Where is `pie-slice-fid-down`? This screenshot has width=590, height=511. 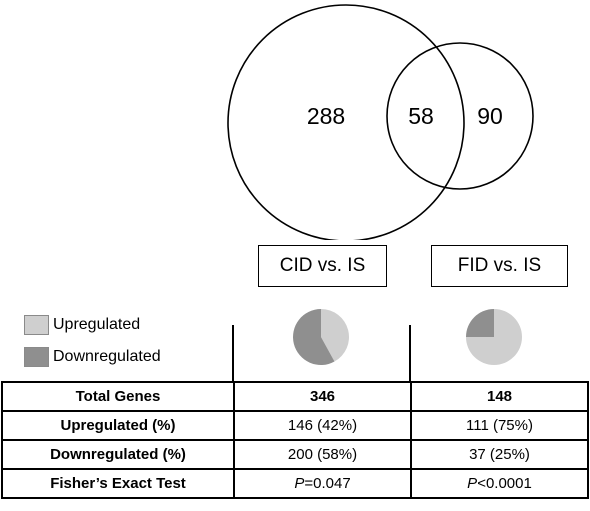 pie-slice-fid-down is located at coordinates (480, 323).